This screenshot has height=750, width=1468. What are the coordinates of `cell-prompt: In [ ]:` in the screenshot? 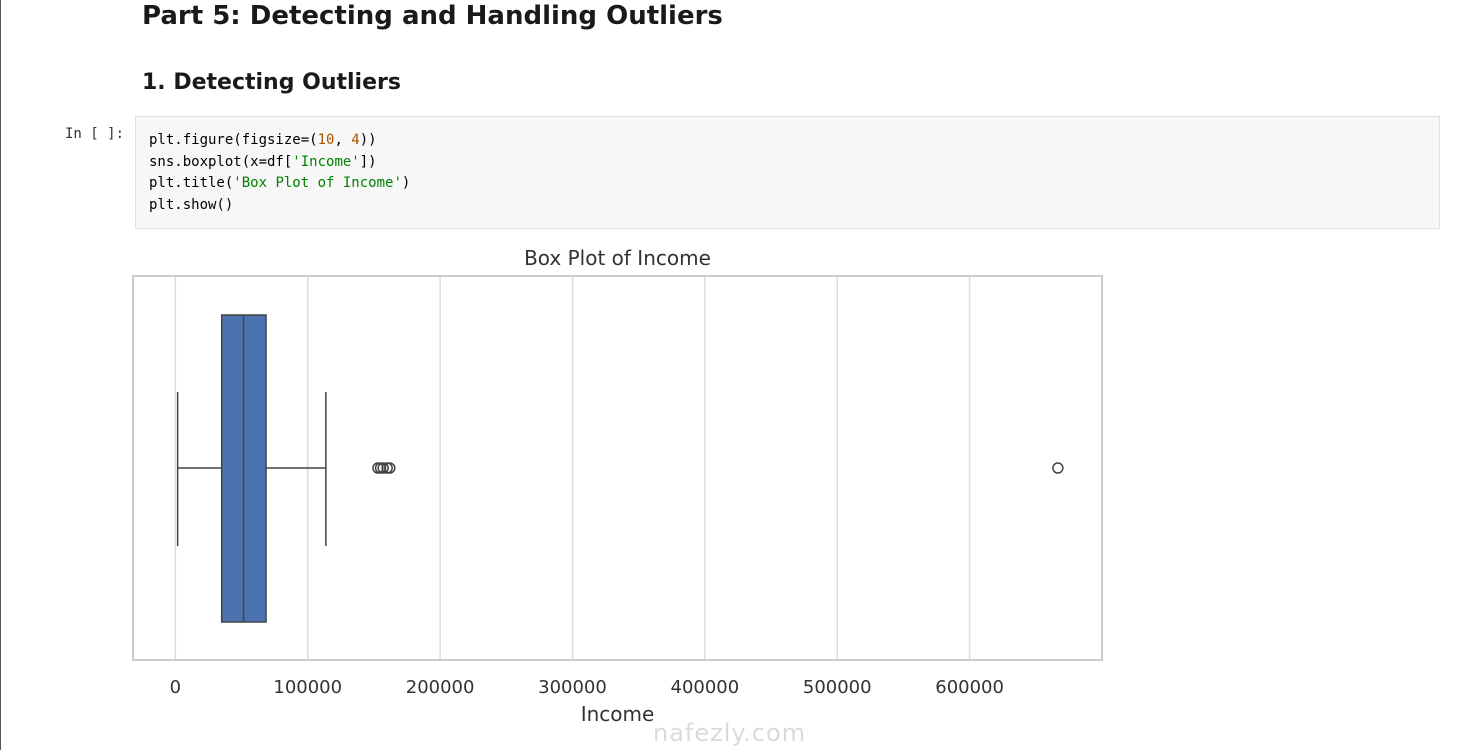 It's located at (95, 134).